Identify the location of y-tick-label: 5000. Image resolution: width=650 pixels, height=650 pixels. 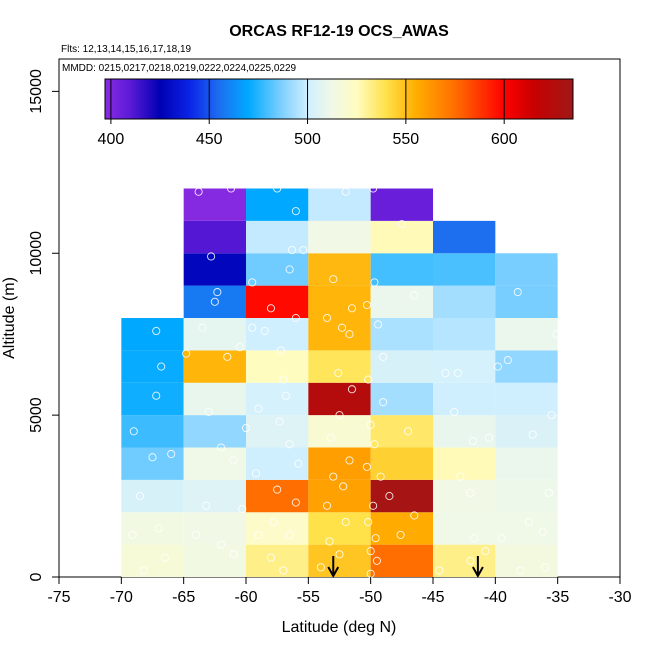
(36, 415).